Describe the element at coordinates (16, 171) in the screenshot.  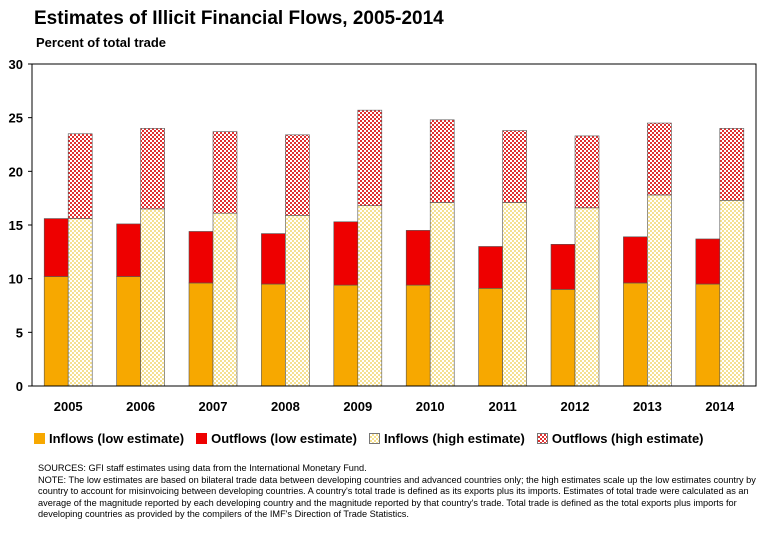
I see `y-tick-label: 20` at that location.